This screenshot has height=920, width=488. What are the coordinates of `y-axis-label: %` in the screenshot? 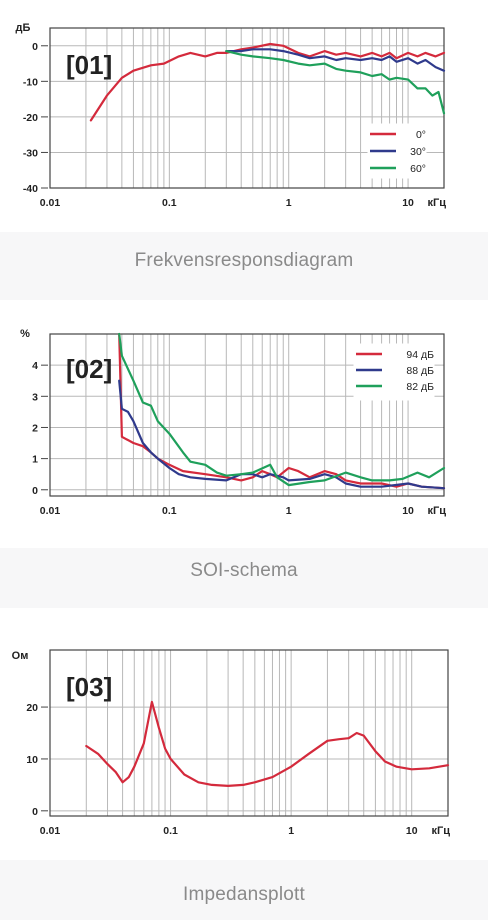 It's located at (25, 334).